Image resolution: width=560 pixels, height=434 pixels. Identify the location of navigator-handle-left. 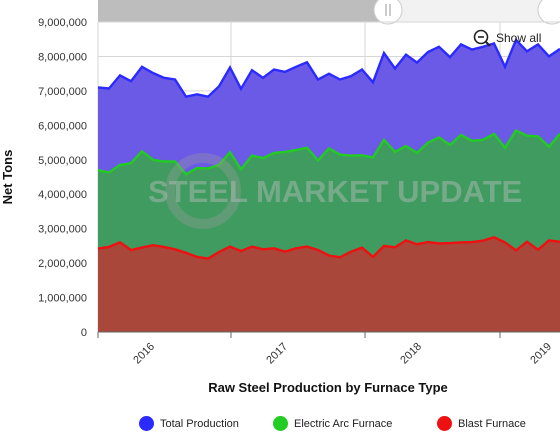
(388, 12).